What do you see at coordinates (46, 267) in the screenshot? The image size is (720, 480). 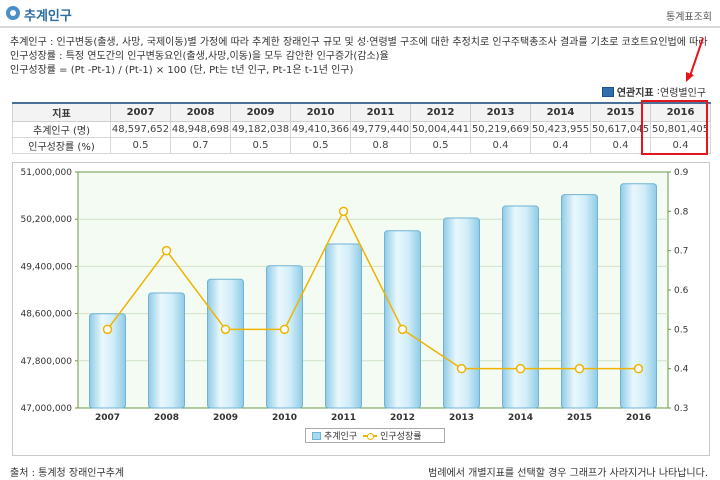 I see `y-left-tick-label: 49,400,000` at bounding box center [46, 267].